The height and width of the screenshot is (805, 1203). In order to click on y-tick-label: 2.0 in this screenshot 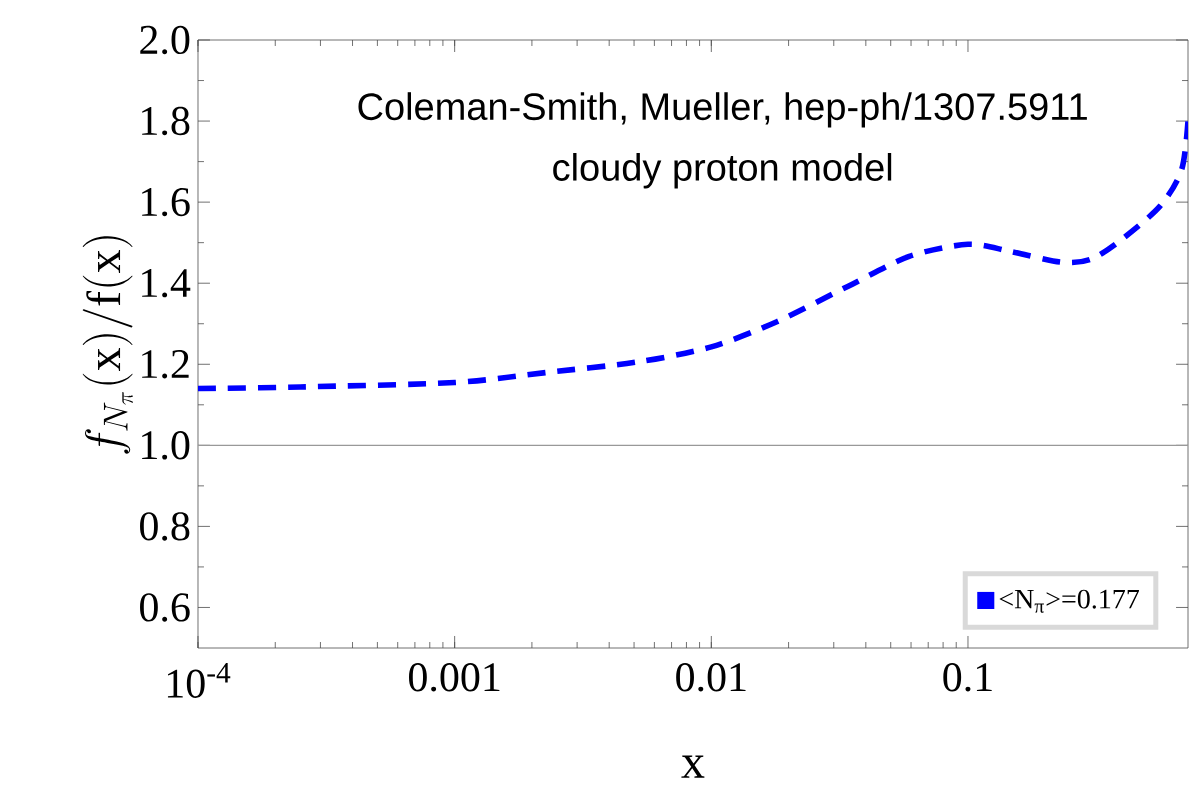, I will do `click(165, 40)`.